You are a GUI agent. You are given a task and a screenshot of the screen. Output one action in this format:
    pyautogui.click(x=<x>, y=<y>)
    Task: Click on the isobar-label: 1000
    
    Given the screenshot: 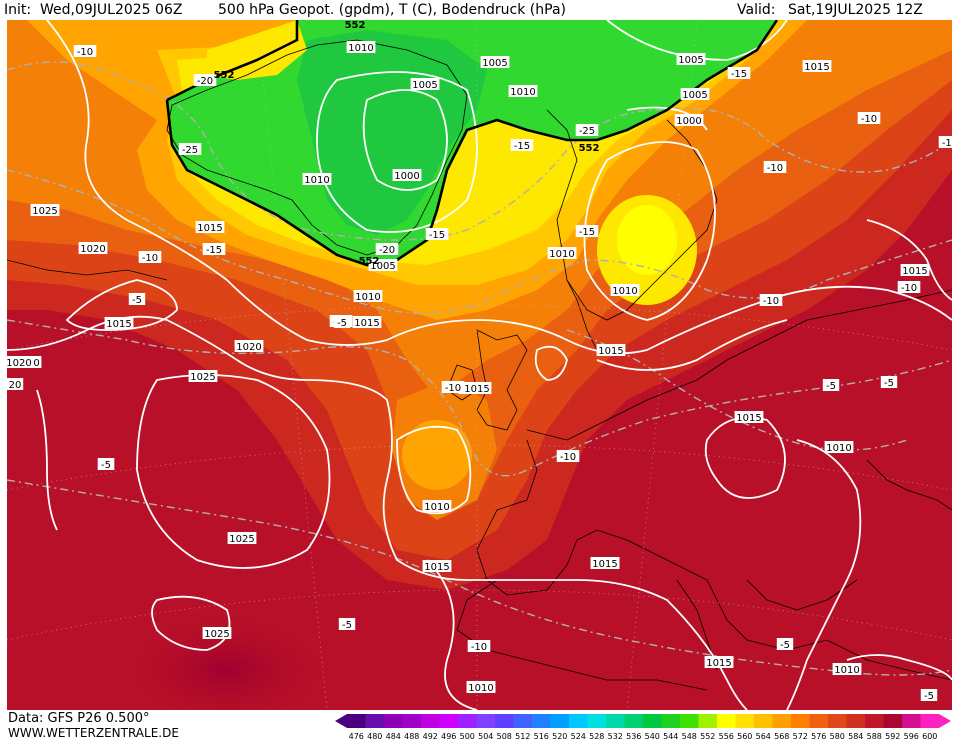 What is the action you would take?
    pyautogui.click(x=689, y=120)
    